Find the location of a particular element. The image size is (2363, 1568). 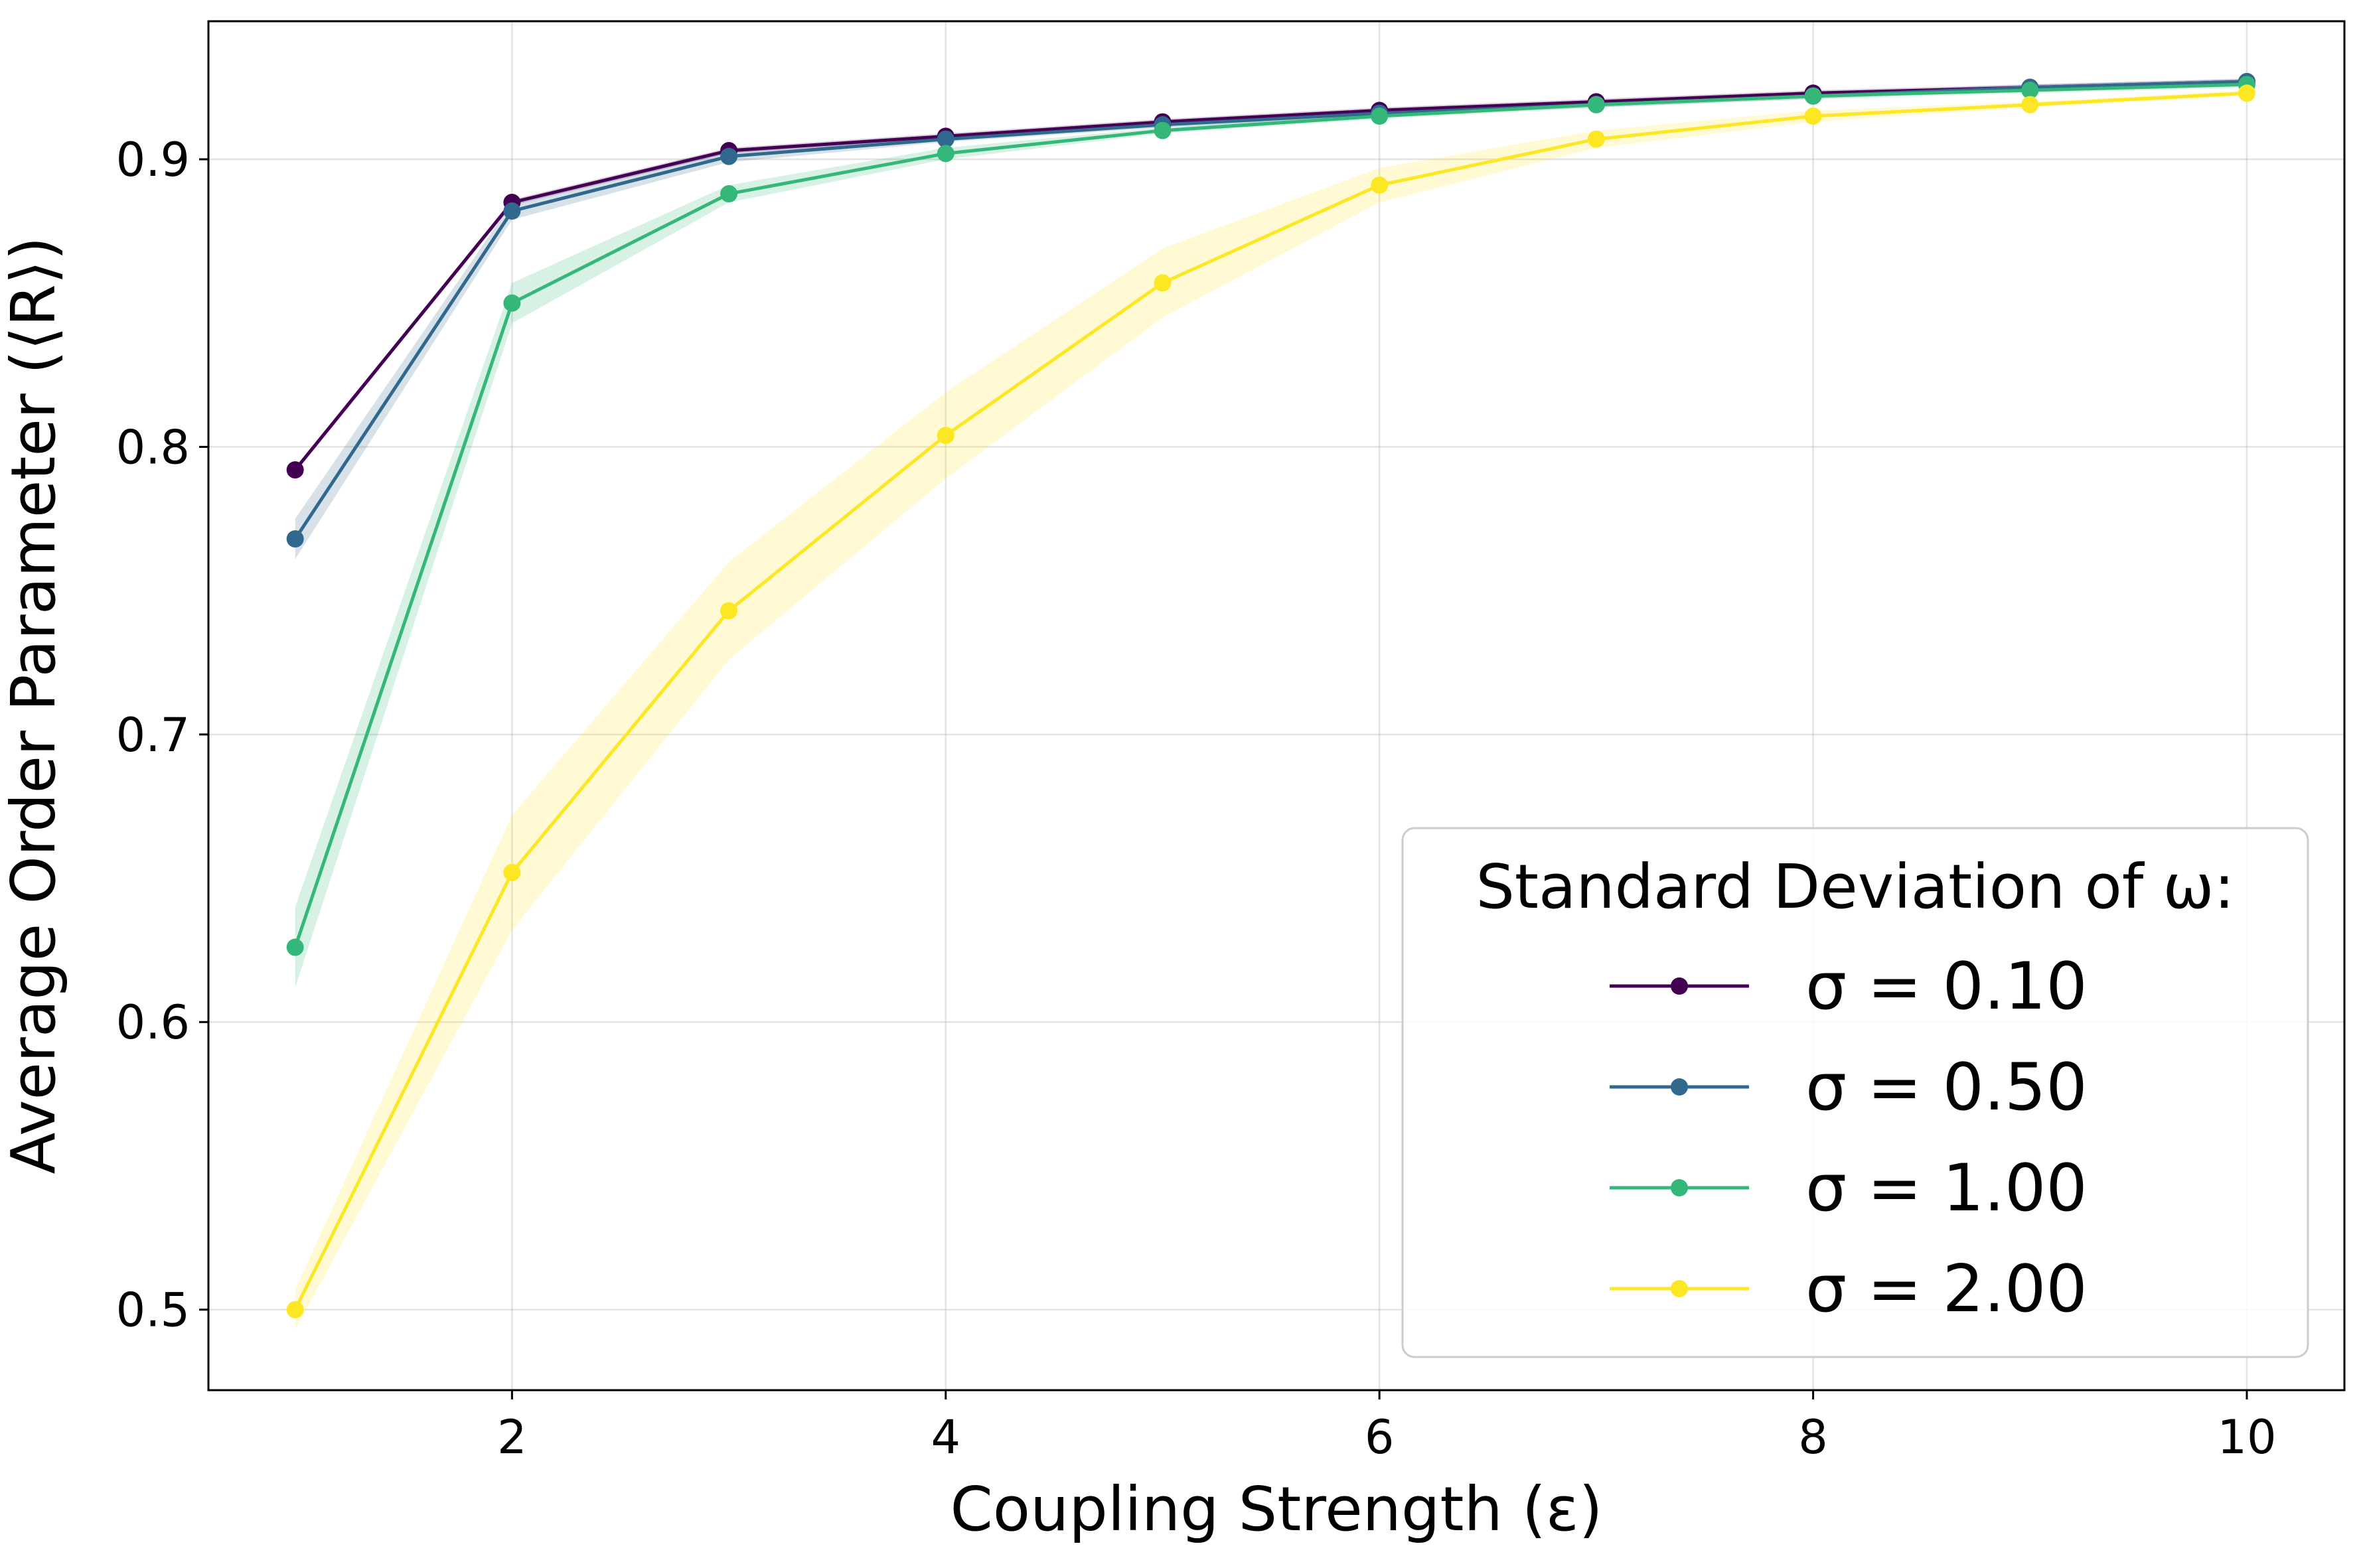

x-tick-label: 6 is located at coordinates (1380, 1437).